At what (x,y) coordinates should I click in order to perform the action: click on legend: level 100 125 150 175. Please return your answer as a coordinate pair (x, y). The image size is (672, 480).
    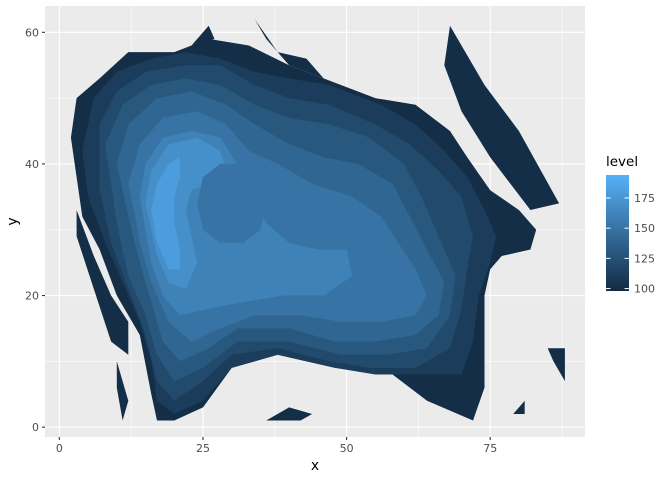
    Looking at the image, I should click on (630, 225).